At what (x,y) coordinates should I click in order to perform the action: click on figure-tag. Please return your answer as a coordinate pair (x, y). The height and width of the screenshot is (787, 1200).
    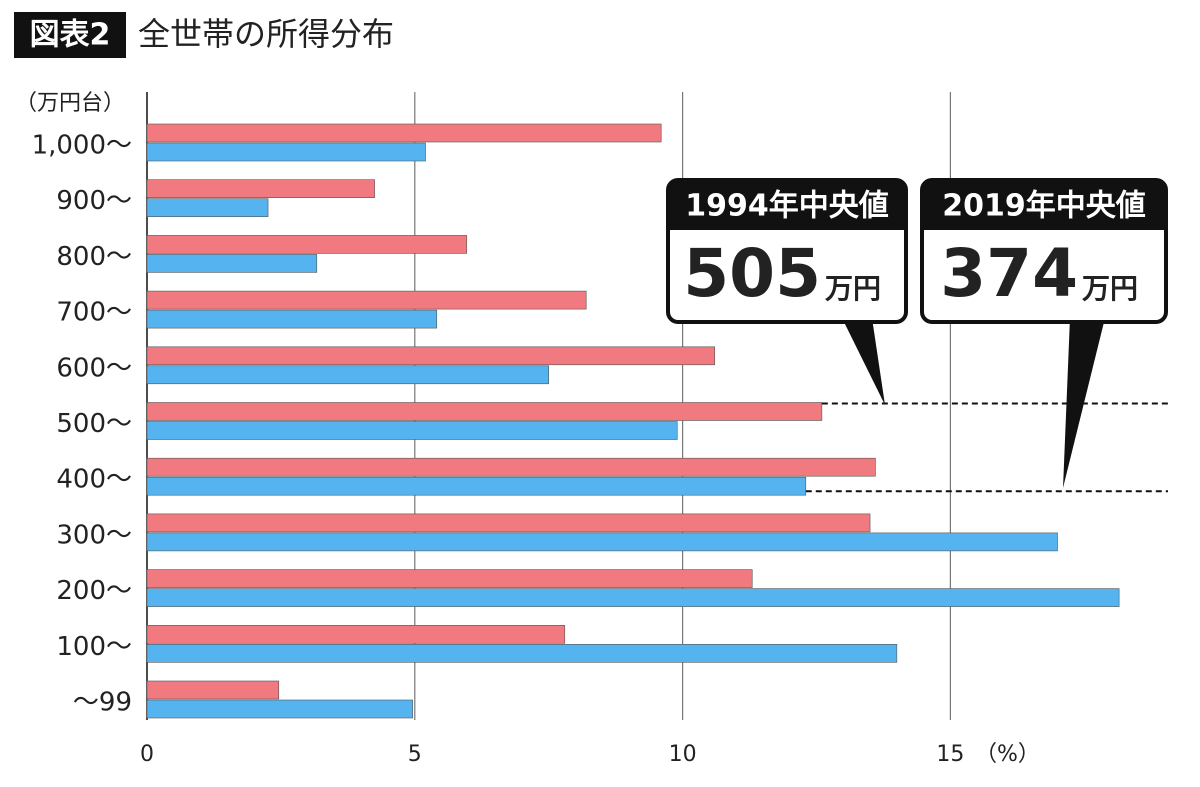
    Looking at the image, I should click on (70, 35).